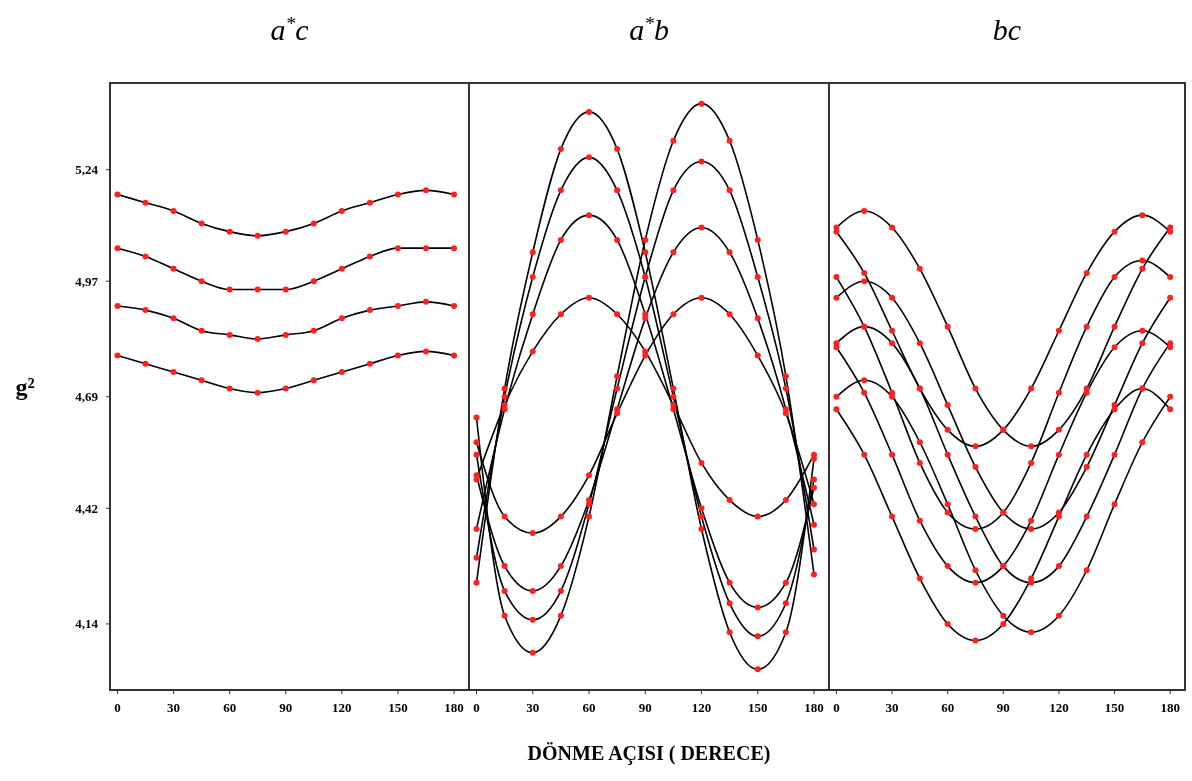 This screenshot has width=1192, height=781. What do you see at coordinates (87, 624) in the screenshot?
I see `y-tick-label: 4,14` at bounding box center [87, 624].